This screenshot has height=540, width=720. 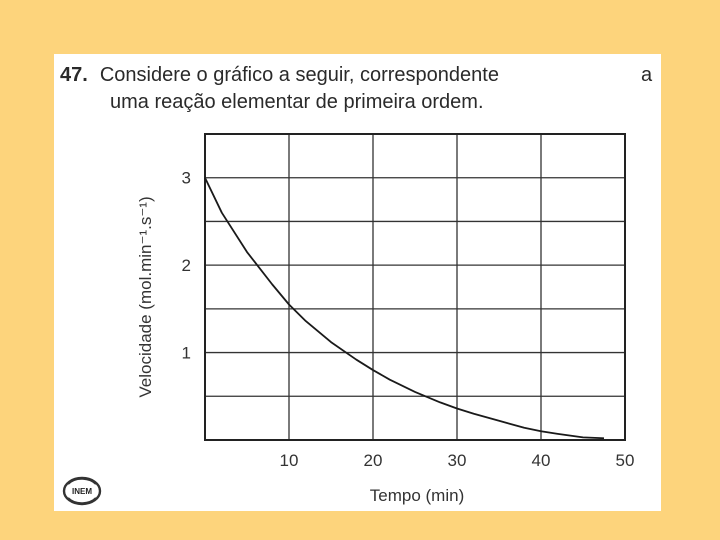 What do you see at coordinates (541, 460) in the screenshot?
I see `x-tick-label: 40` at bounding box center [541, 460].